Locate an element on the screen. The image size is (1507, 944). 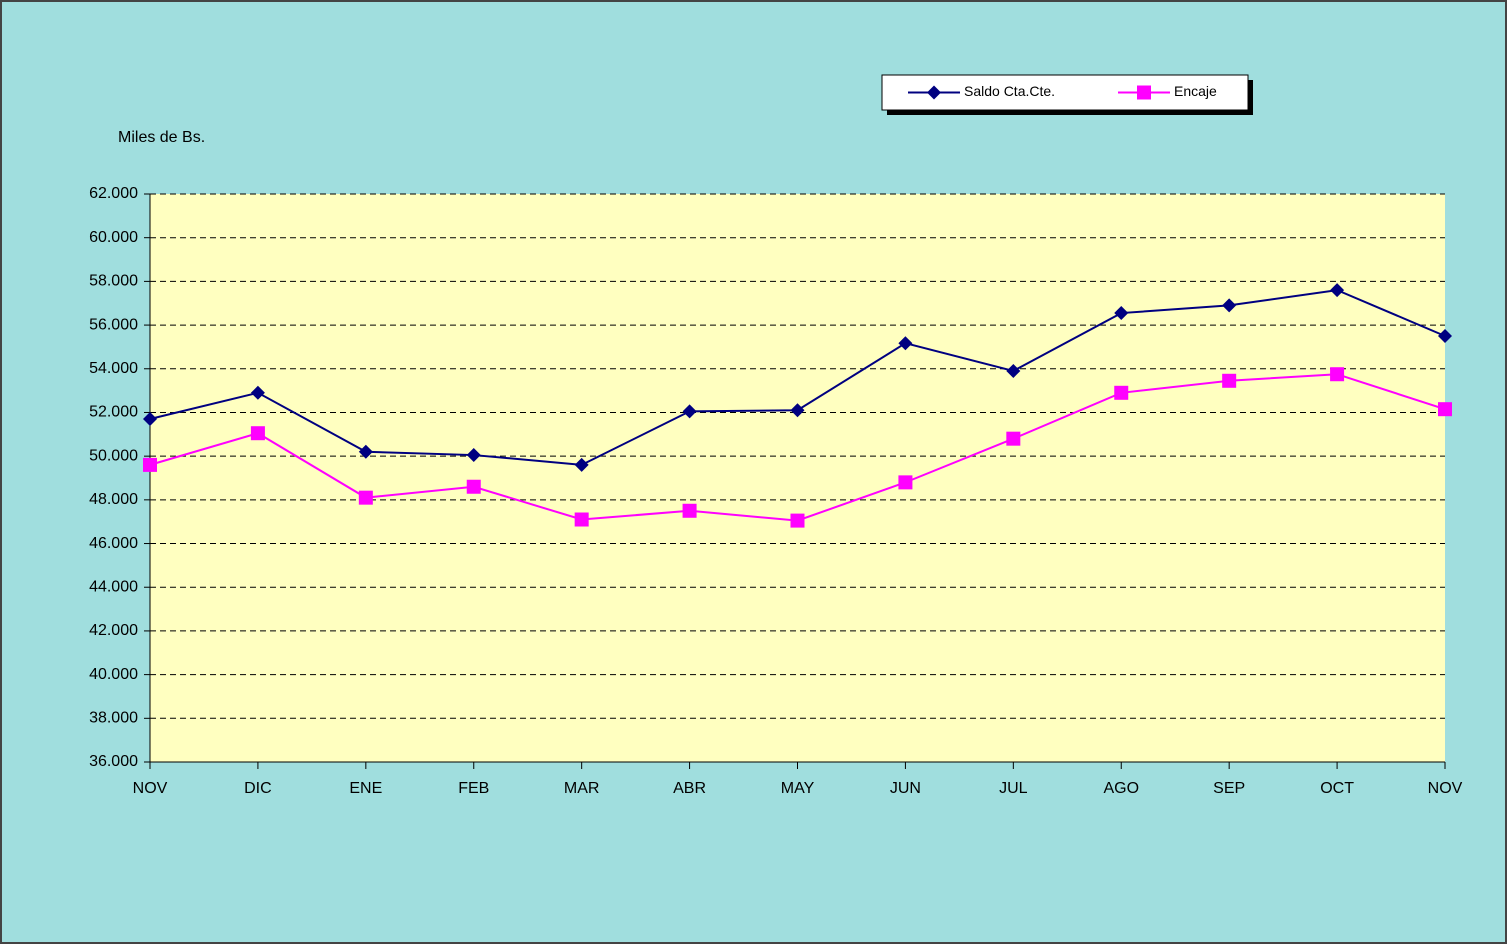
y-tick-label: 62.000 is located at coordinates (113, 193).